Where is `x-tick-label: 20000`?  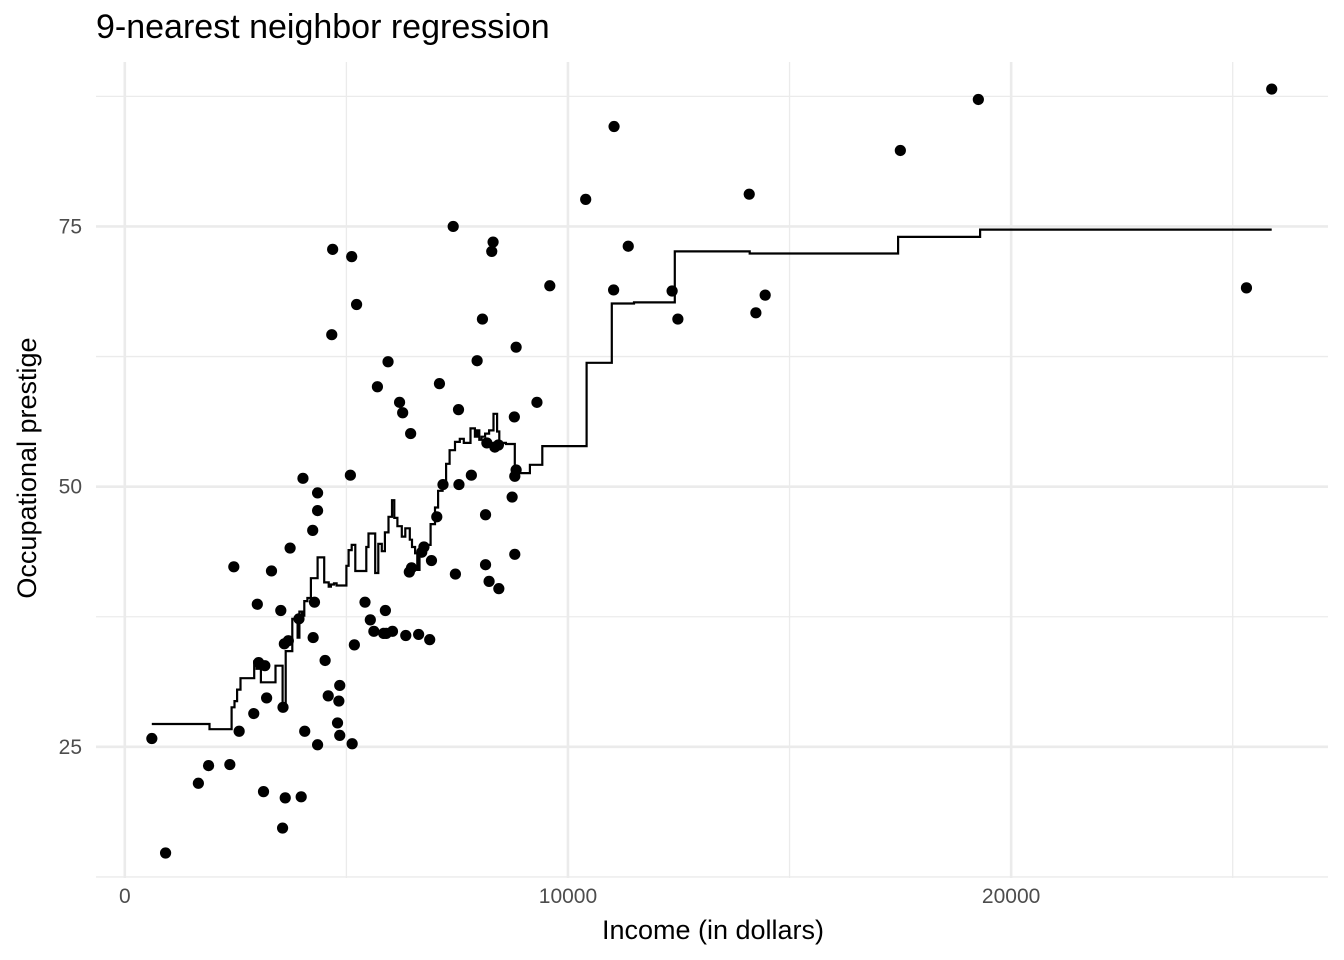 x-tick-label: 20000 is located at coordinates (1011, 896).